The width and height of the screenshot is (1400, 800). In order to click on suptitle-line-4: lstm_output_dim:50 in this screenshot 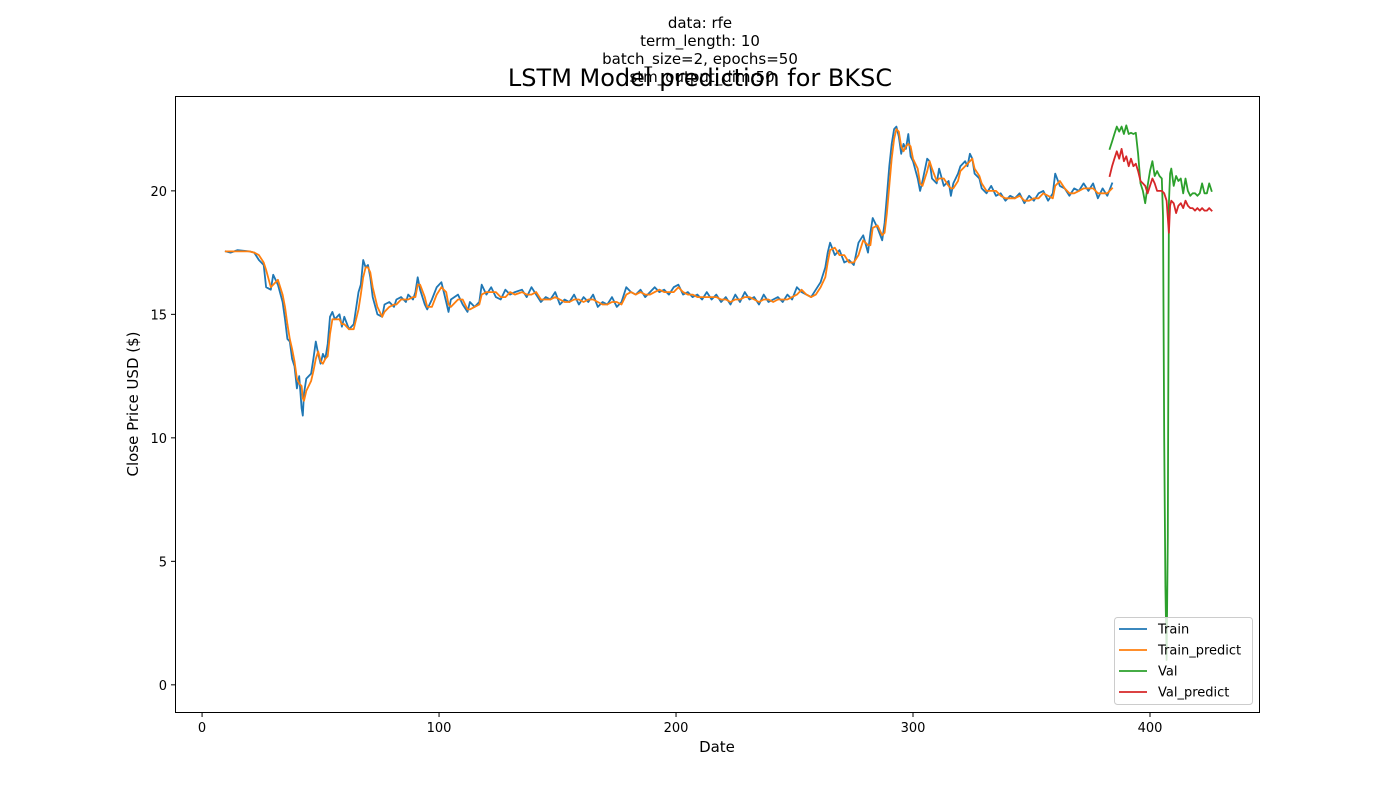, I will do `click(700, 77)`.